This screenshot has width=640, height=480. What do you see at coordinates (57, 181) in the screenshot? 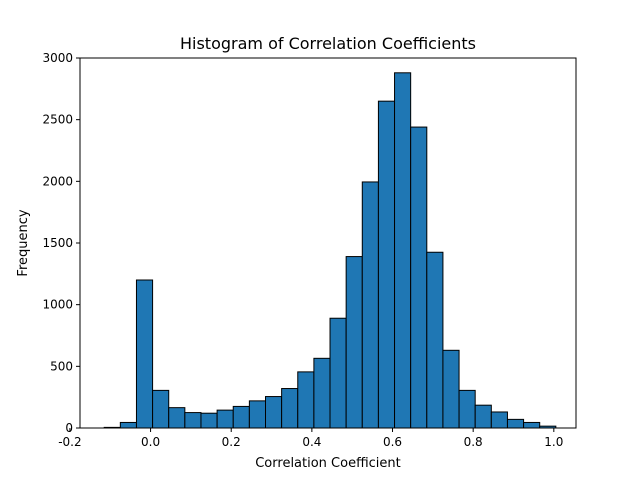
I see `y-tick-label: 2000` at bounding box center [57, 181].